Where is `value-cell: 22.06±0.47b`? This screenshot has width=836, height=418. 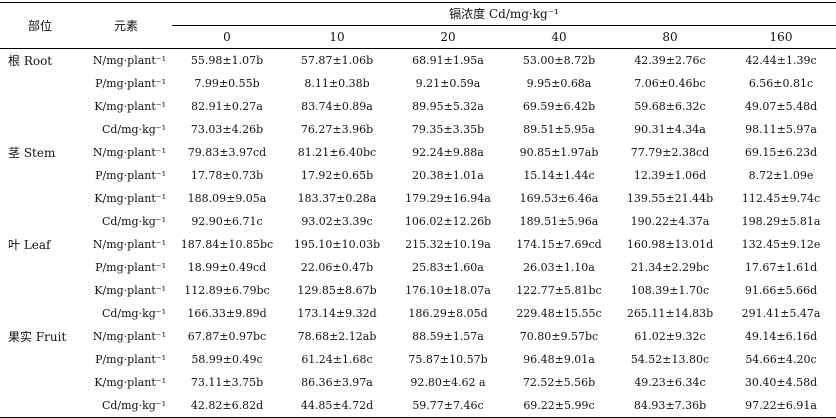
value-cell: 22.06±0.47b is located at coordinates (337, 267).